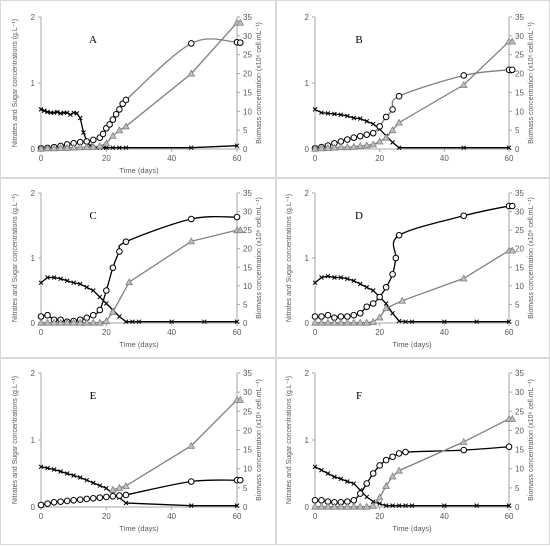 The image size is (550, 546). I want to click on panel-label: F, so click(359, 396).